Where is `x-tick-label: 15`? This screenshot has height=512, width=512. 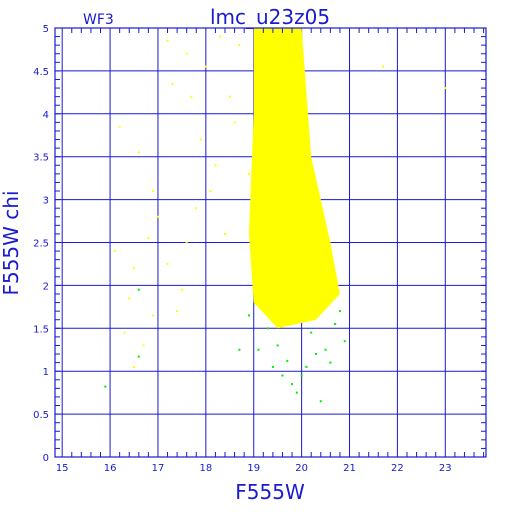 x-tick-label: 15 is located at coordinates (62, 468).